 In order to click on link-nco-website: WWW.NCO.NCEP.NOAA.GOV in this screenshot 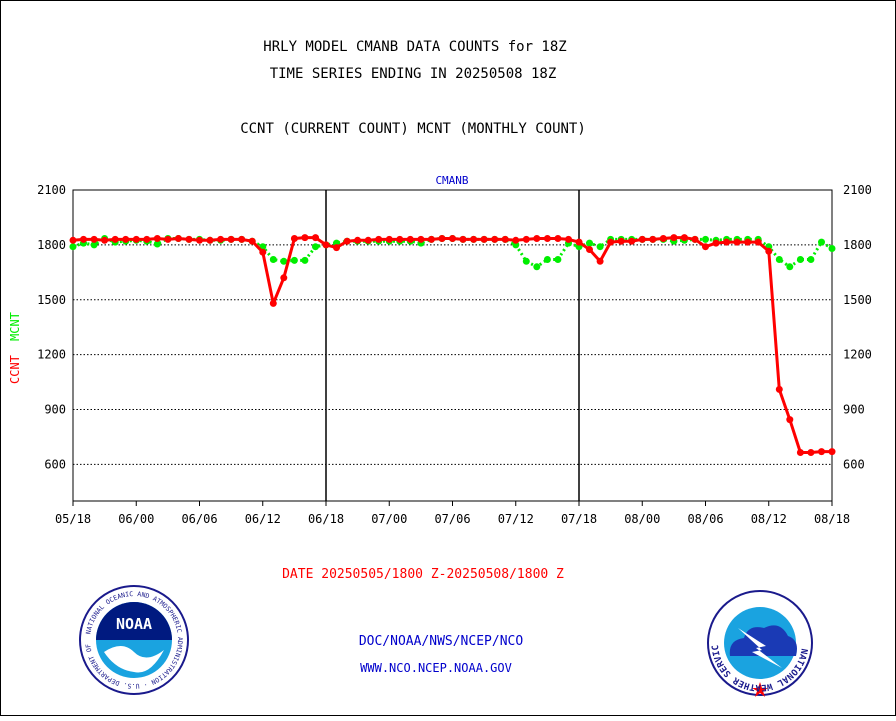, I will do `click(436, 668)`.